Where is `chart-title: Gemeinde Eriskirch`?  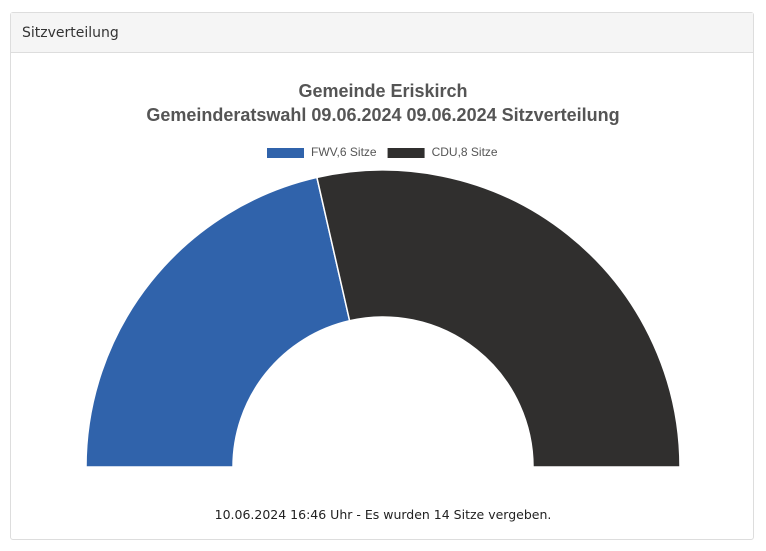
chart-title: Gemeinde Eriskirch is located at coordinates (382, 91).